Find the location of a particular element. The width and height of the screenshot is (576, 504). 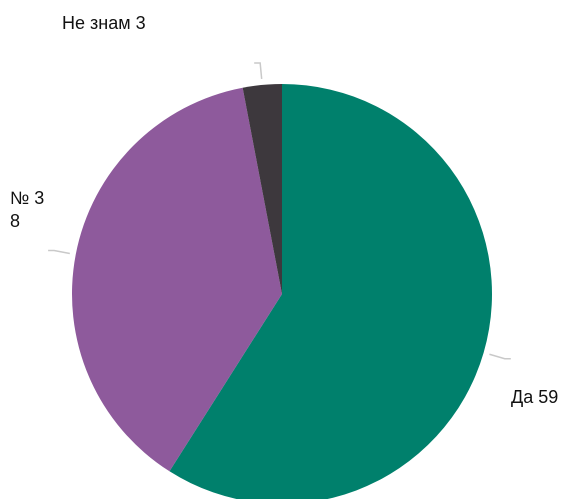

slice-label-no: № 3 8 is located at coordinates (27, 209).